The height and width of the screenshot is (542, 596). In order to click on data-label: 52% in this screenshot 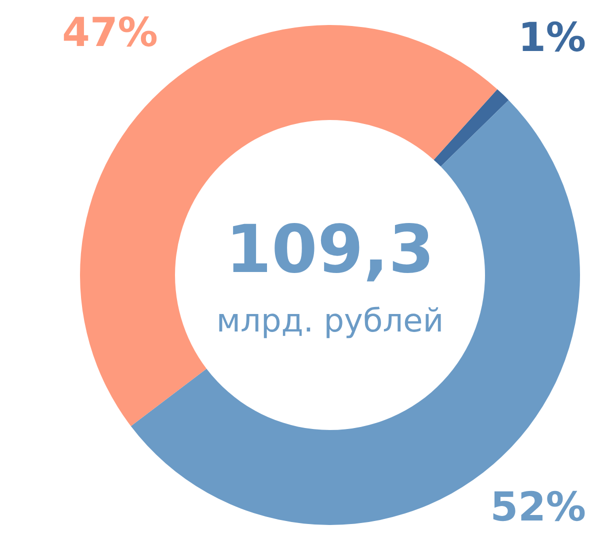, I will do `click(538, 507)`.